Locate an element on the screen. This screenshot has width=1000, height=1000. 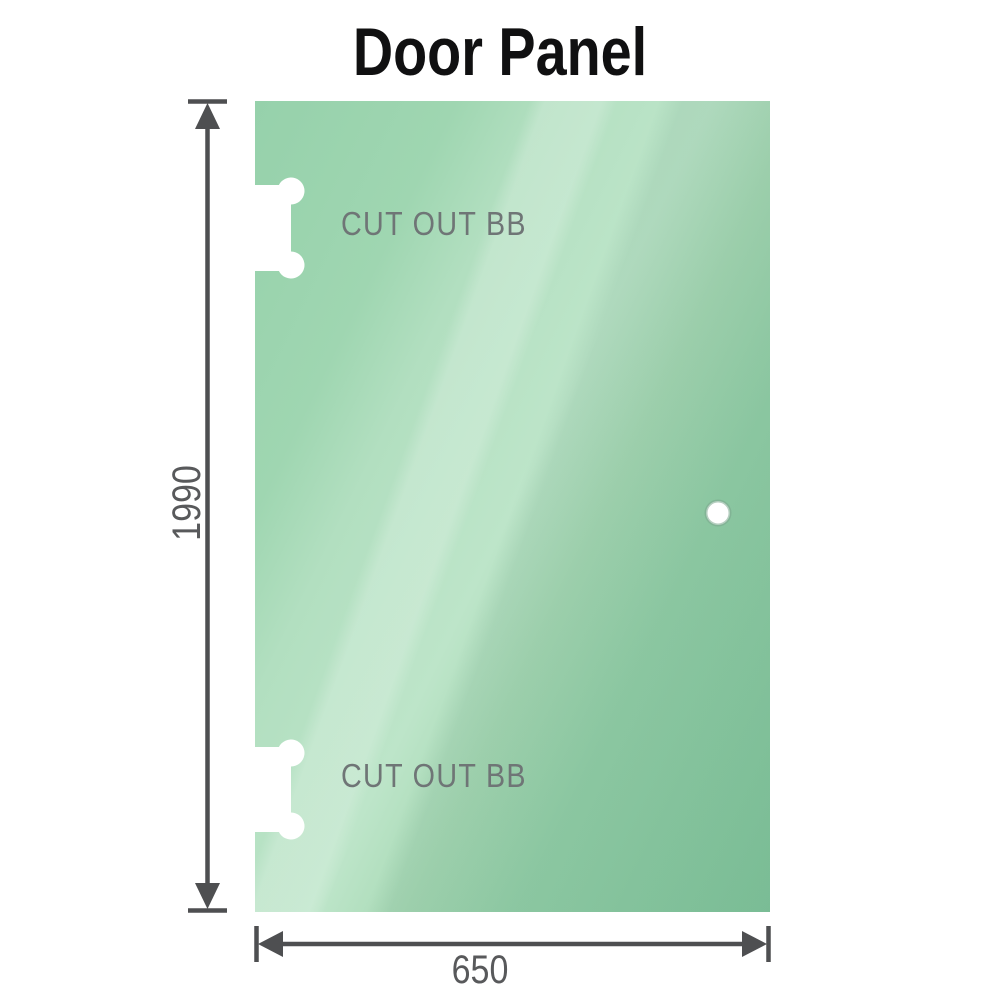
height-dimension is located at coordinates (207, 506).